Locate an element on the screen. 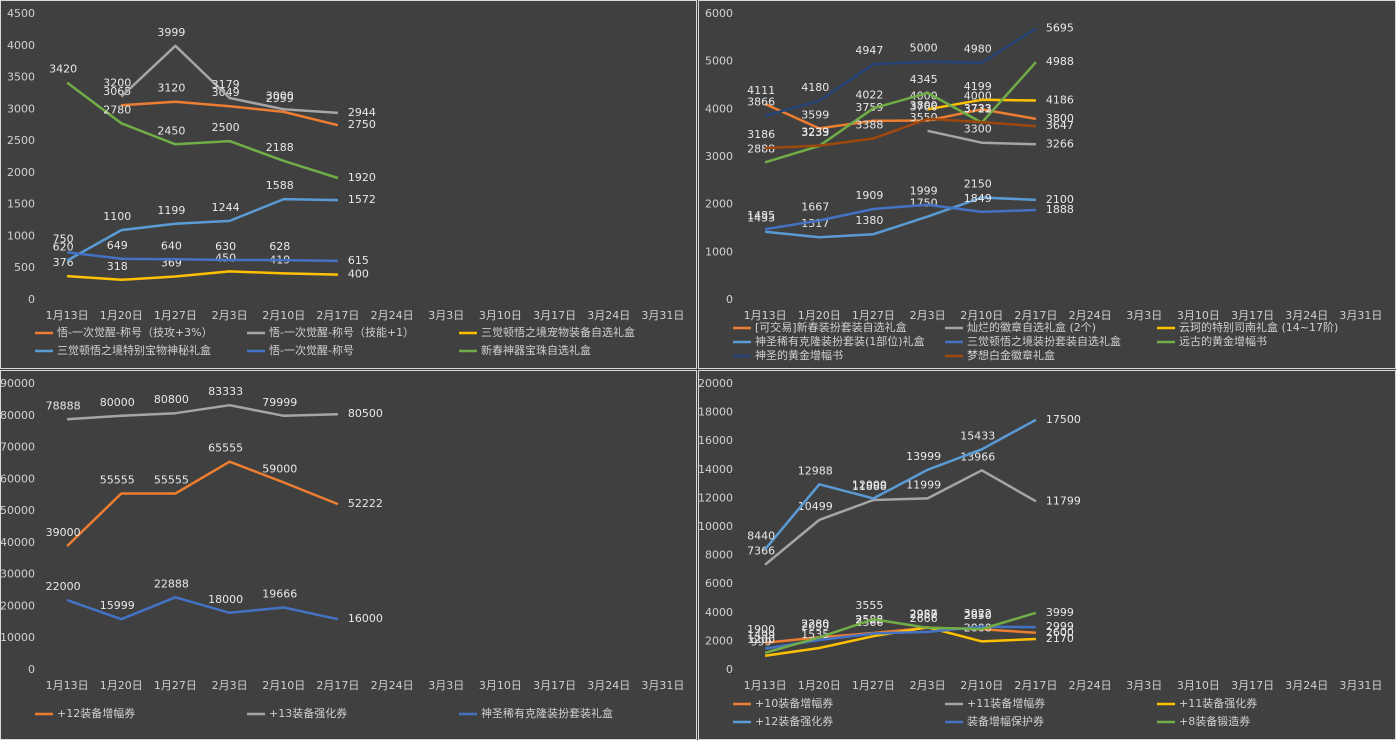  data-label: 4988 is located at coordinates (1060, 61).